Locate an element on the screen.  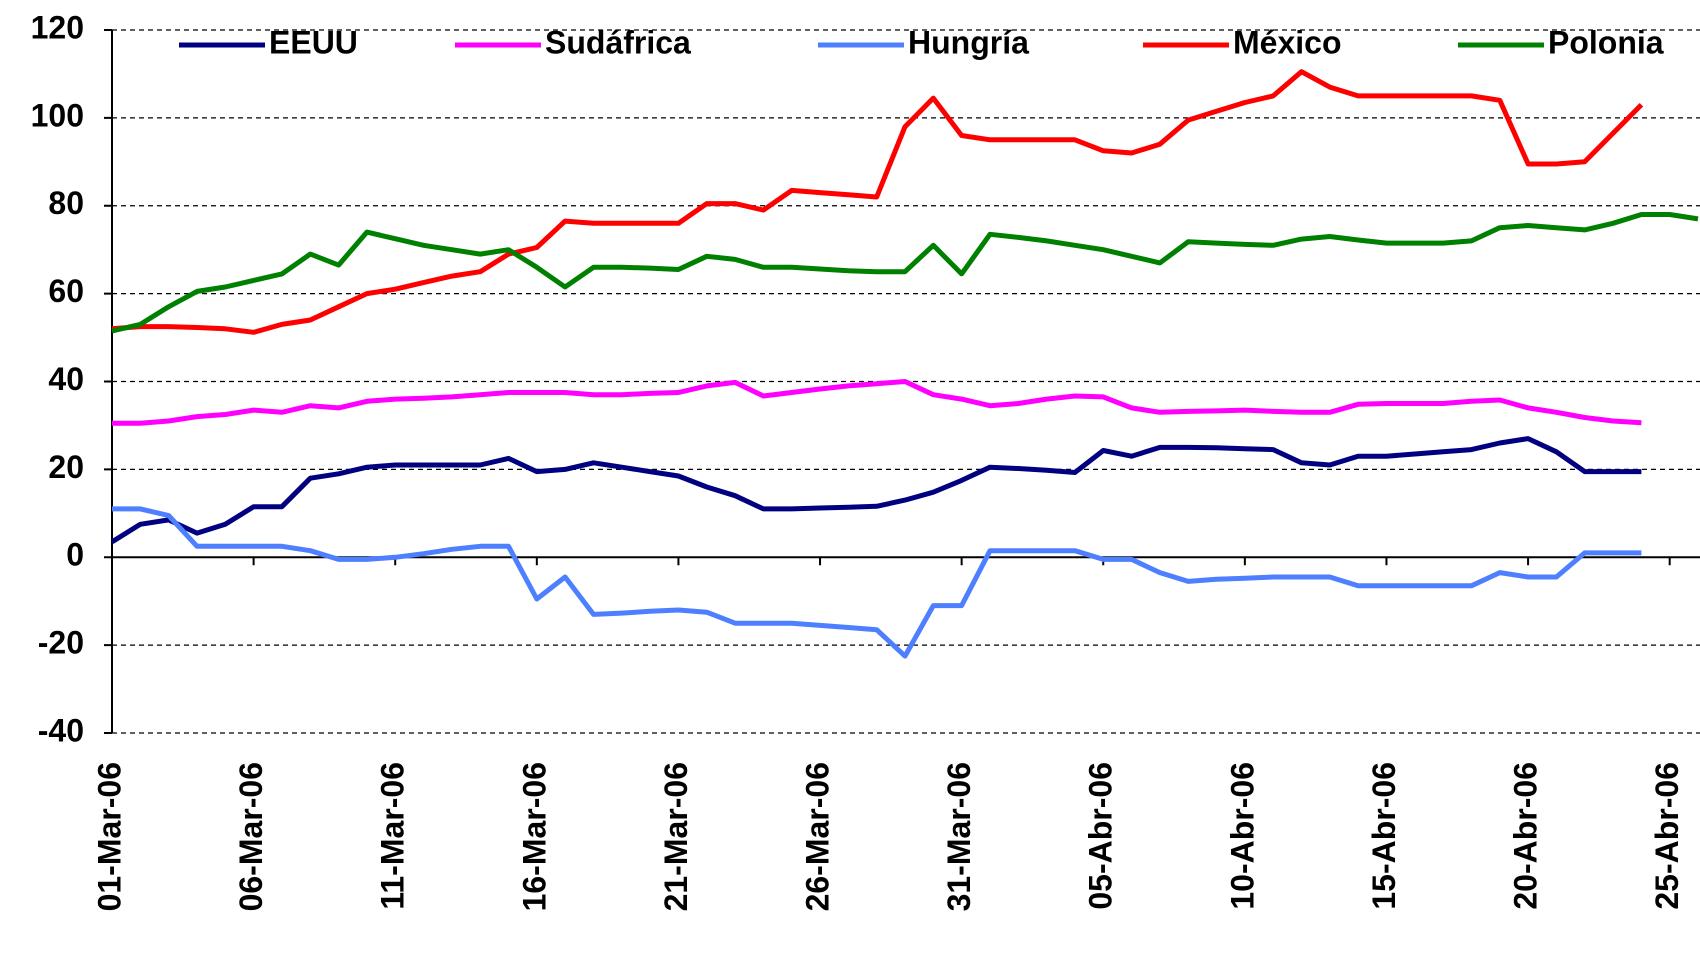
x-tick-label: 11-Mar-06 is located at coordinates (393, 836).